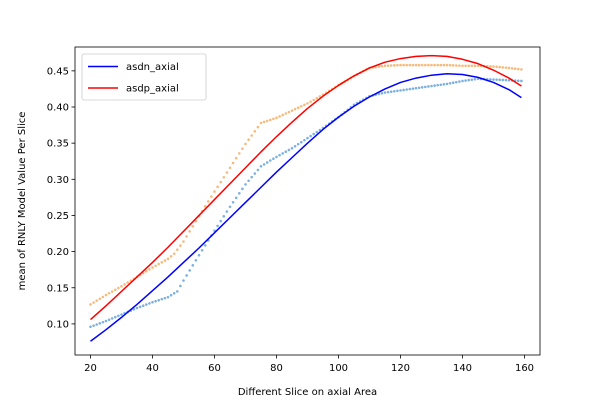 The image size is (600, 400). What do you see at coordinates (58, 180) in the screenshot?
I see `y-tick-label: 0.30` at bounding box center [58, 180].